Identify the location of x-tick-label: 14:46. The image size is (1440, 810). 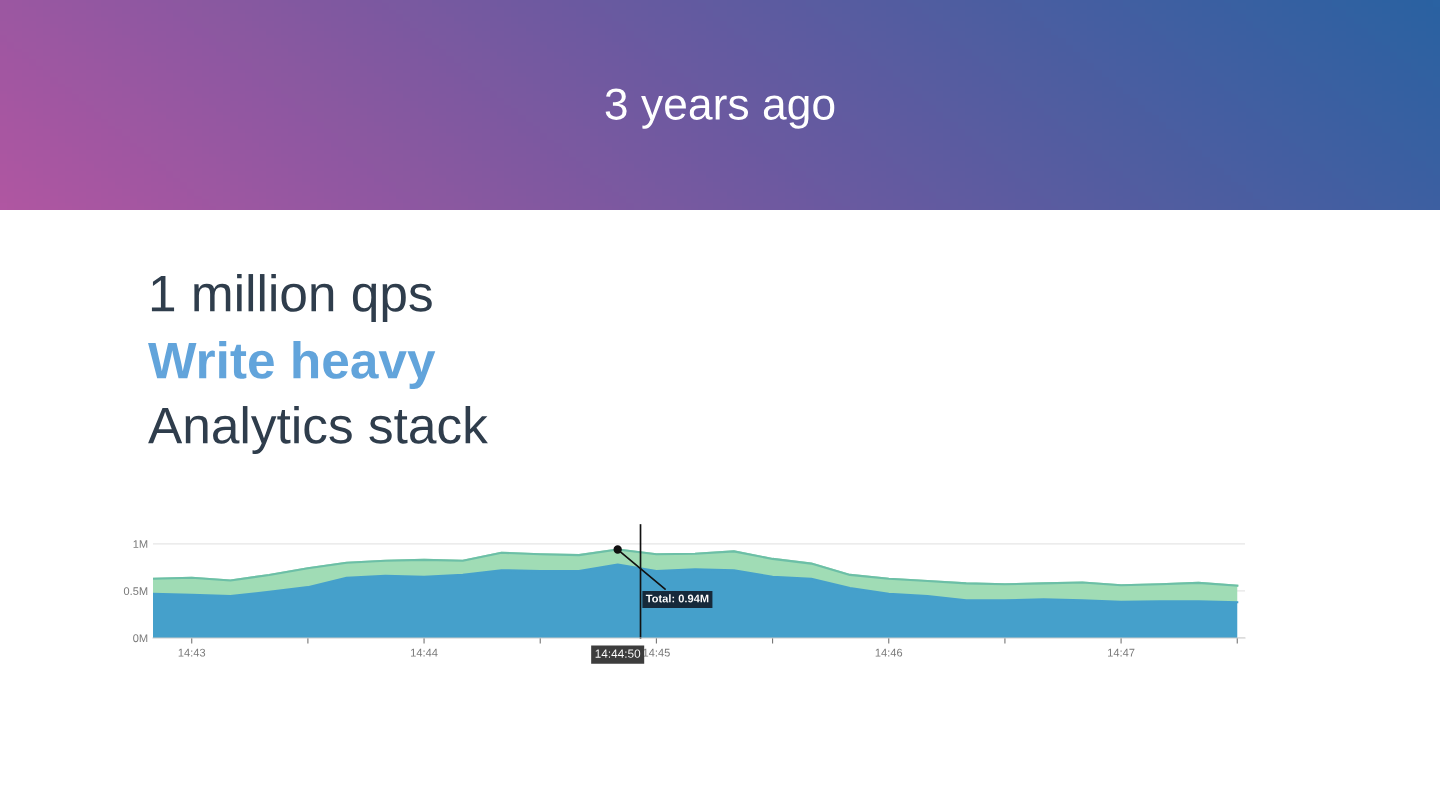
(889, 652).